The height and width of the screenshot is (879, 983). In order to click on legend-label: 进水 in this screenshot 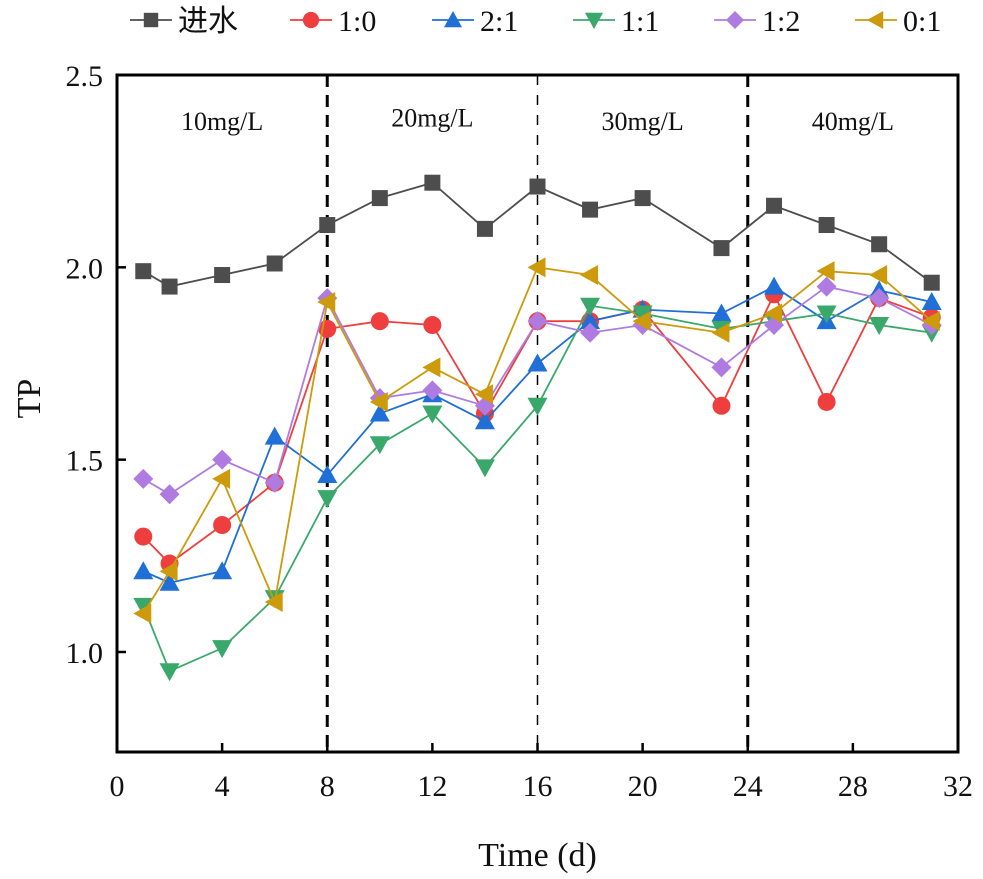, I will do `click(208, 21)`.